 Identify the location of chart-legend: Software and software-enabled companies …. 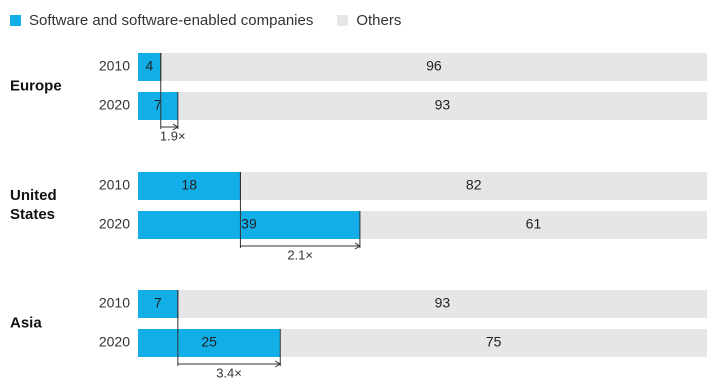
(217, 20).